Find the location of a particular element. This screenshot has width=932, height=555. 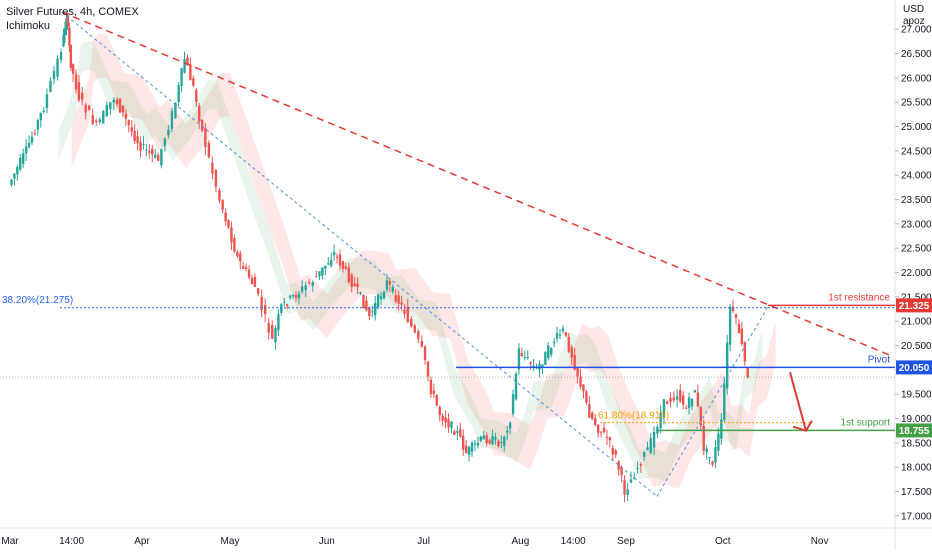

level-label-1st-resistance: 1st resistance is located at coordinates (859, 297).